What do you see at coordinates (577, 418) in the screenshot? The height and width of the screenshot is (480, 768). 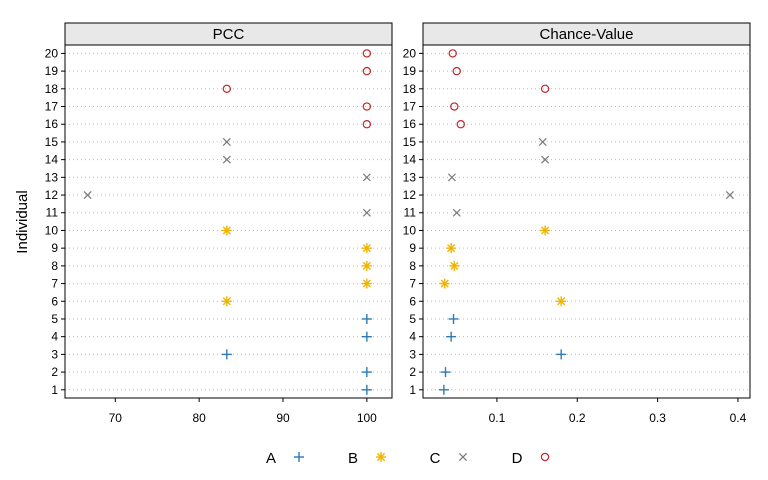 I see `x-tick-label: 0.2` at bounding box center [577, 418].